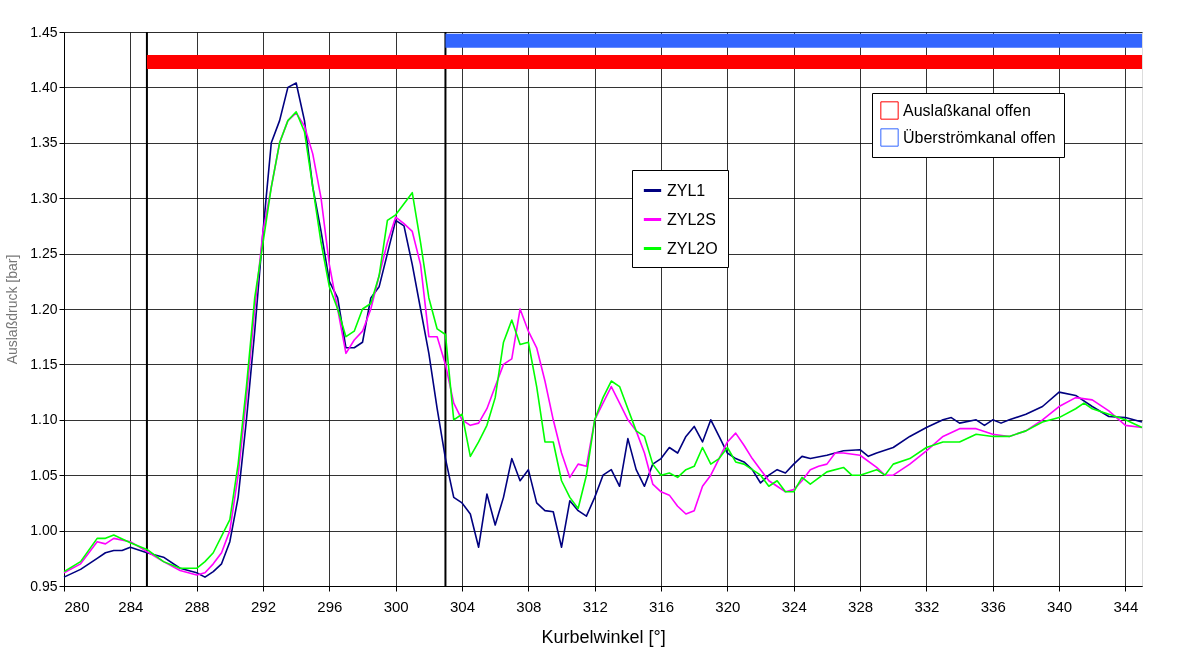 The height and width of the screenshot is (659, 1178). Describe the element at coordinates (927, 606) in the screenshot. I see `x-tick-label: 332` at that location.